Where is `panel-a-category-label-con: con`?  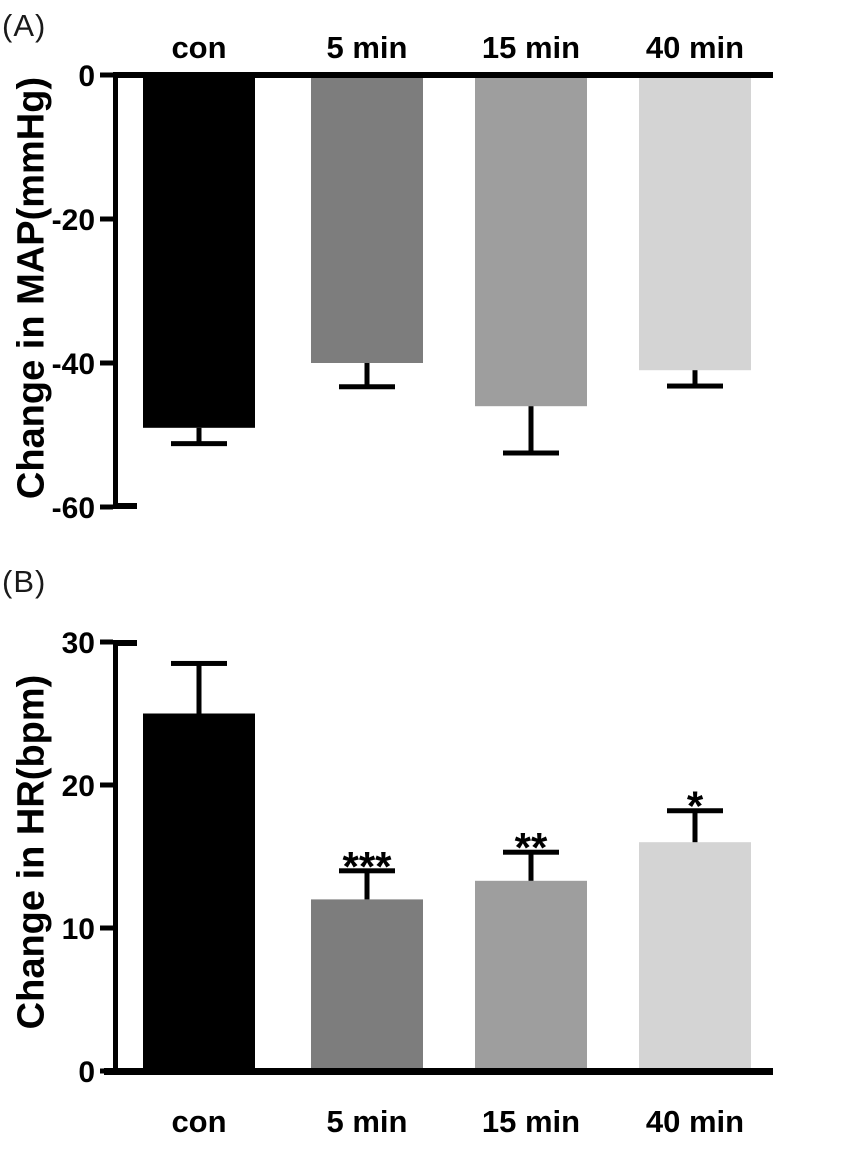
panel-a-category-label-con: con is located at coordinates (198, 47).